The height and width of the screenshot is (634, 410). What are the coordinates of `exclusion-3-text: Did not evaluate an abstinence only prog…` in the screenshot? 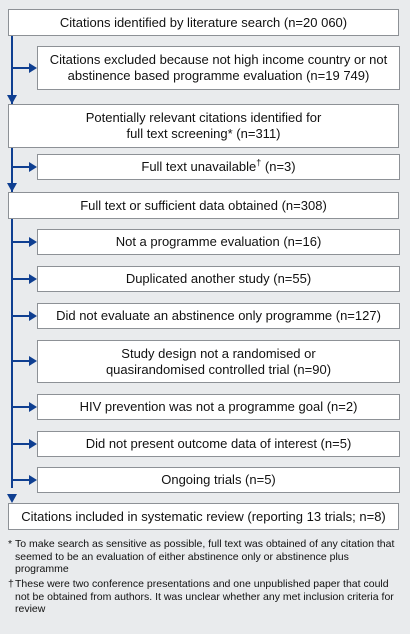 It's located at (218, 315).